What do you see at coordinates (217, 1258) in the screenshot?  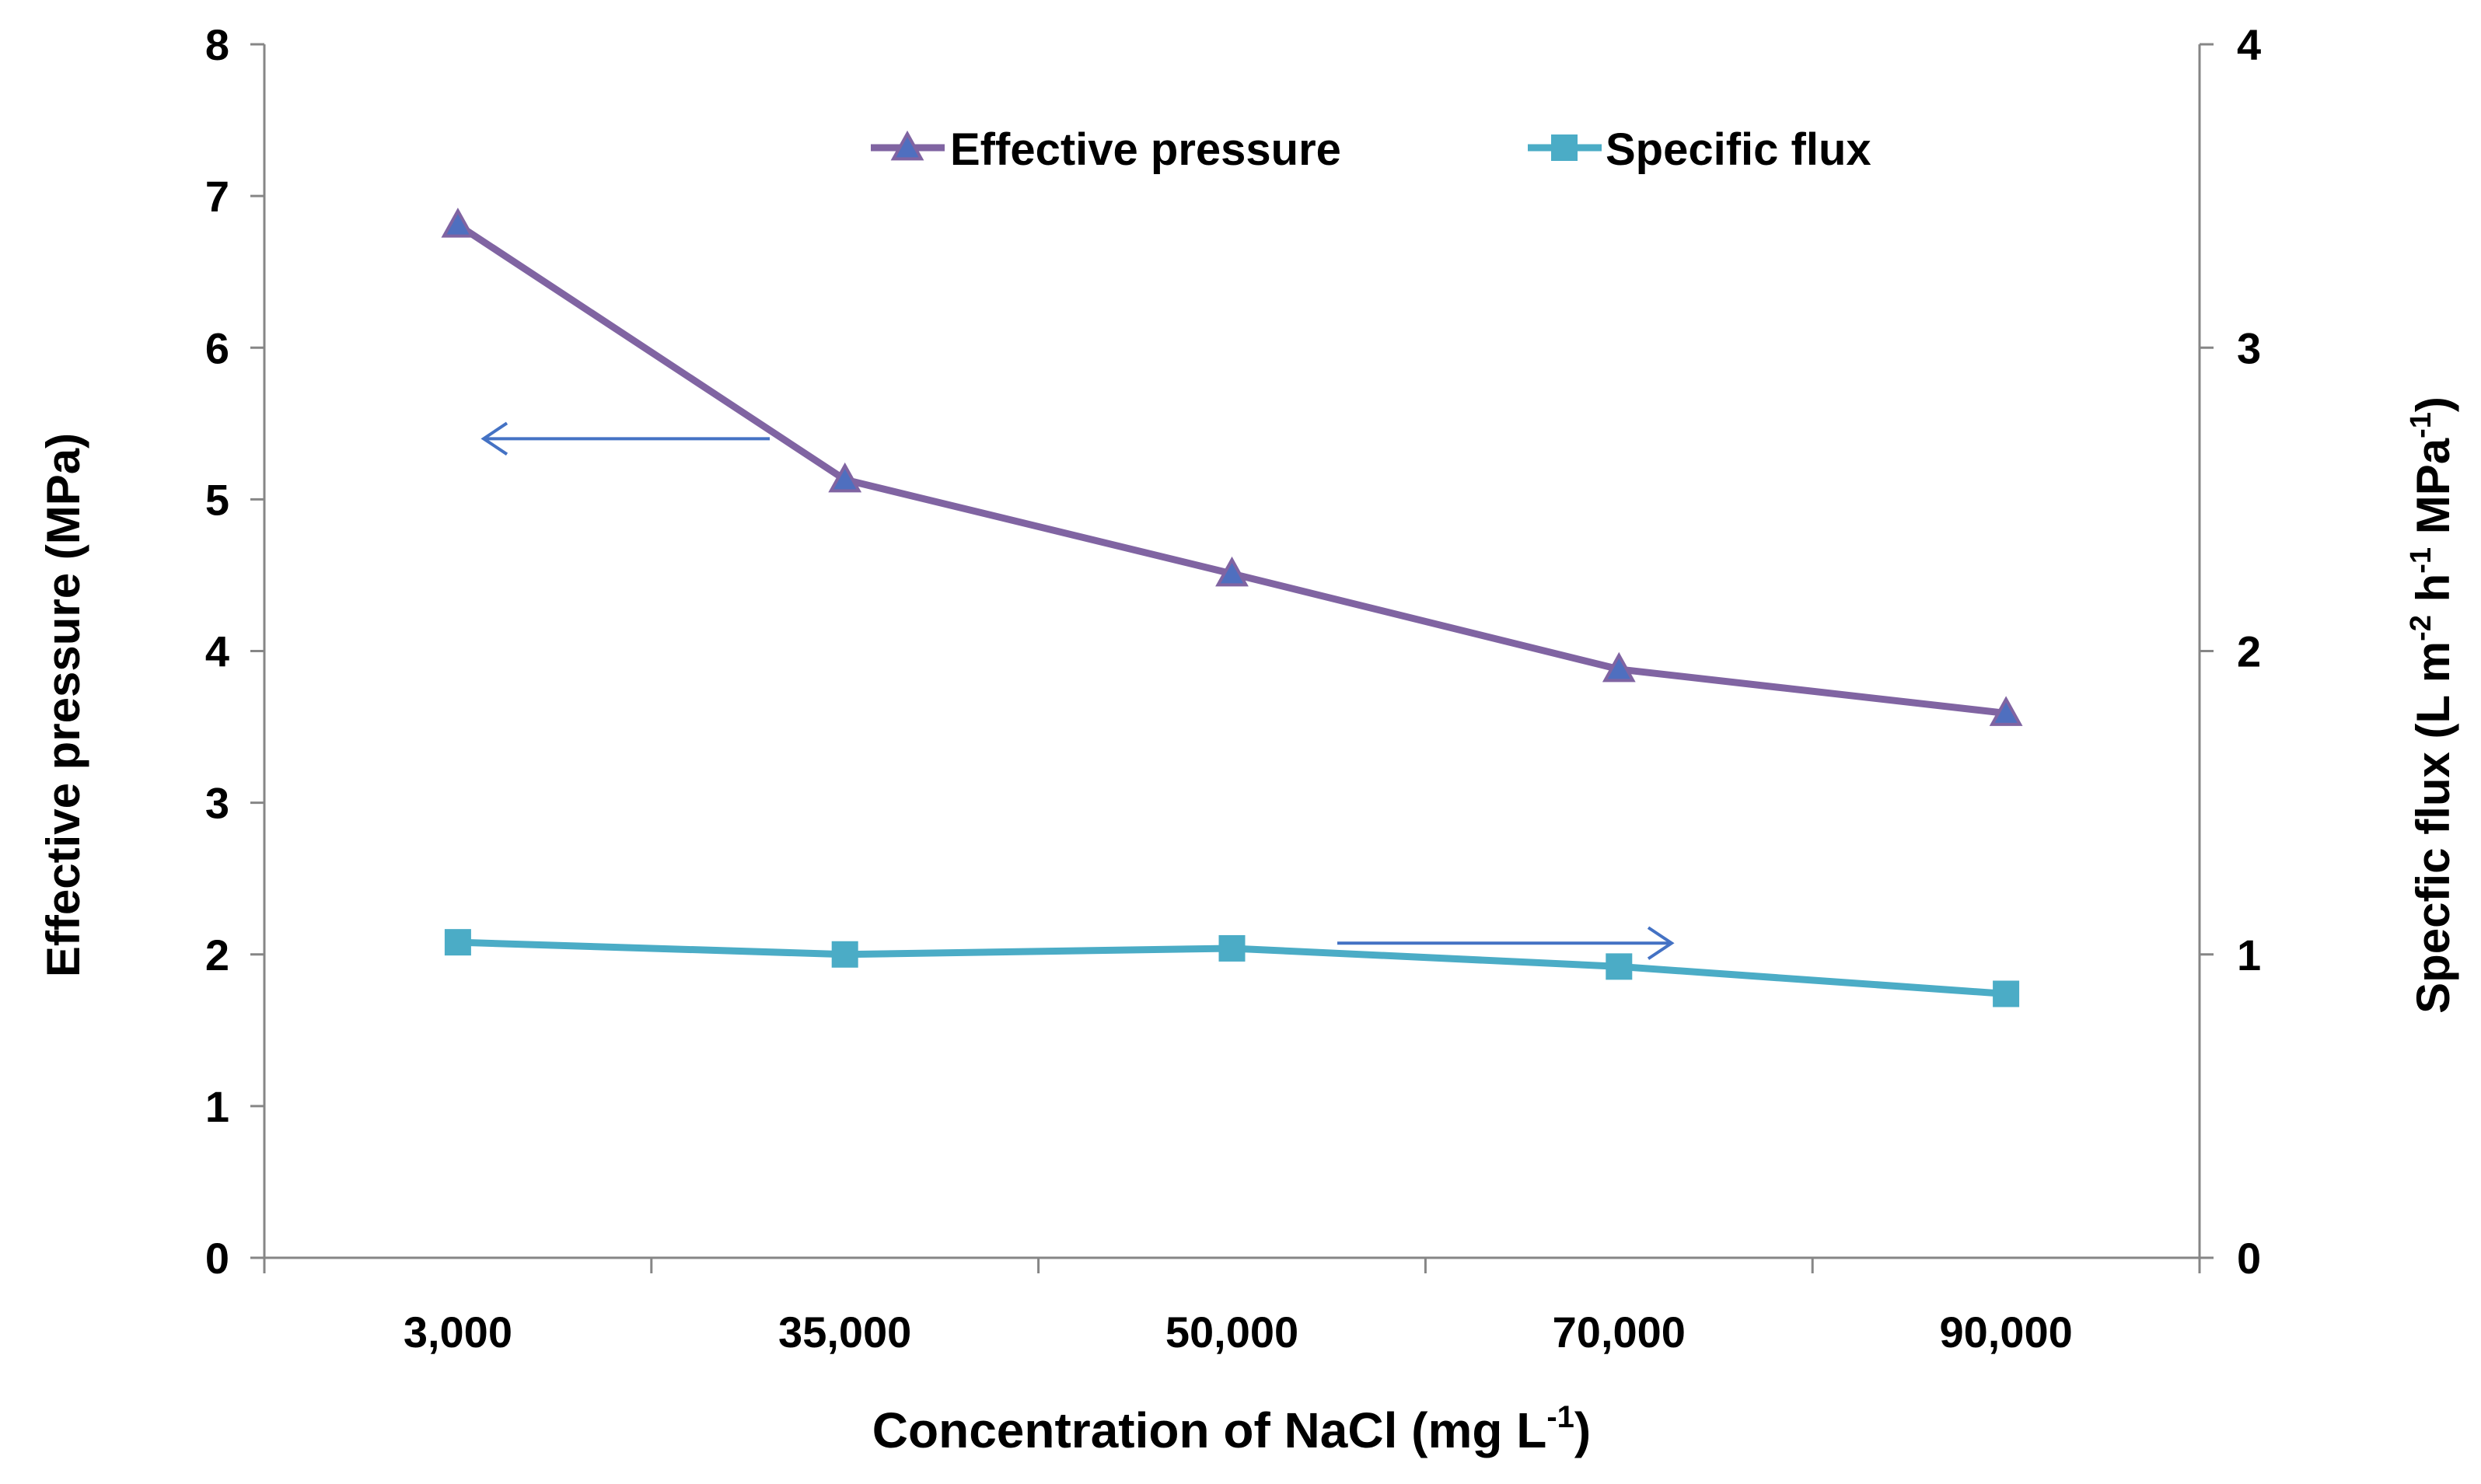 I see `y-left-tick-label: 0` at bounding box center [217, 1258].